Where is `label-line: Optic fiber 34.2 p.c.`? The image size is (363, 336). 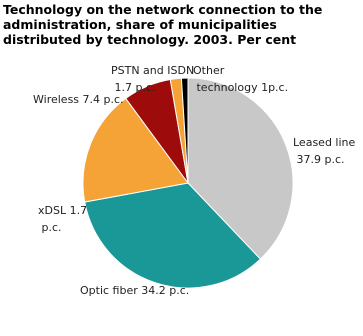
label-line: Optic fiber 34.2 p.c. is located at coordinates (134, 290).